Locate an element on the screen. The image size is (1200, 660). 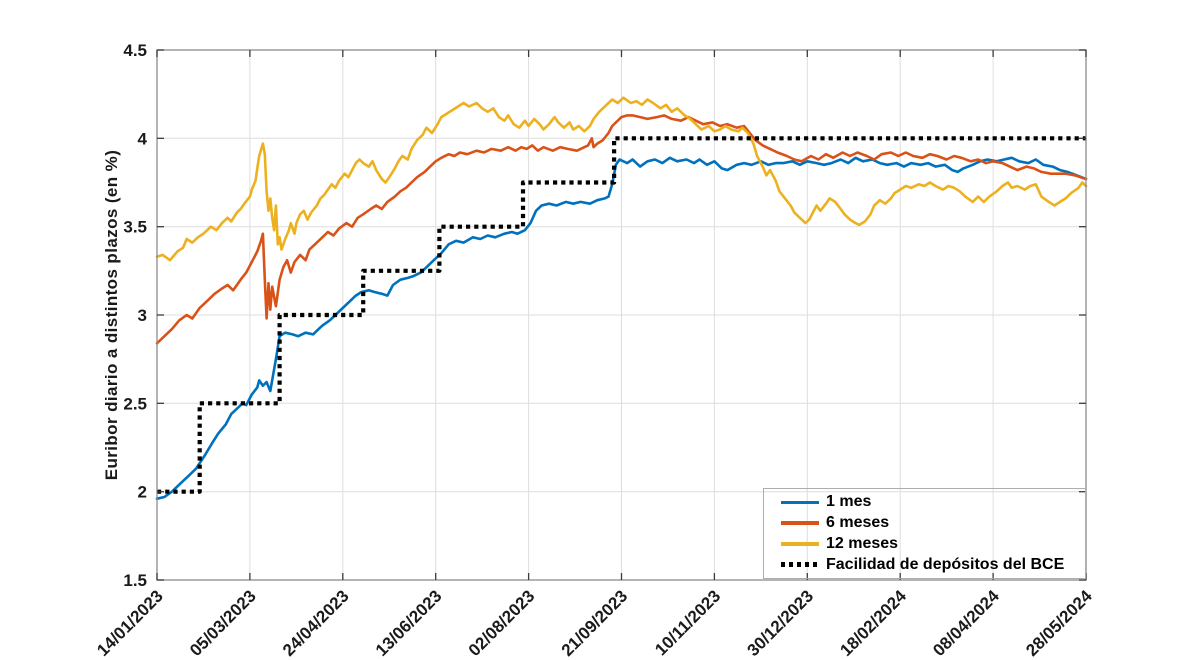
y-tick-label: 4.5 is located at coordinates (135, 50).